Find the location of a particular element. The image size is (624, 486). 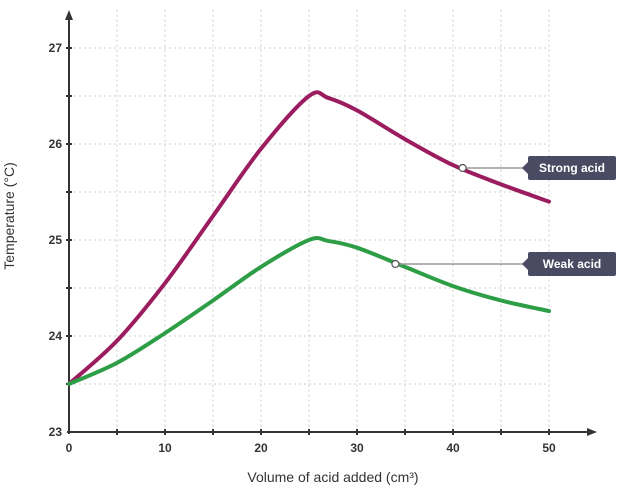

x-axis-arrow is located at coordinates (592, 432).